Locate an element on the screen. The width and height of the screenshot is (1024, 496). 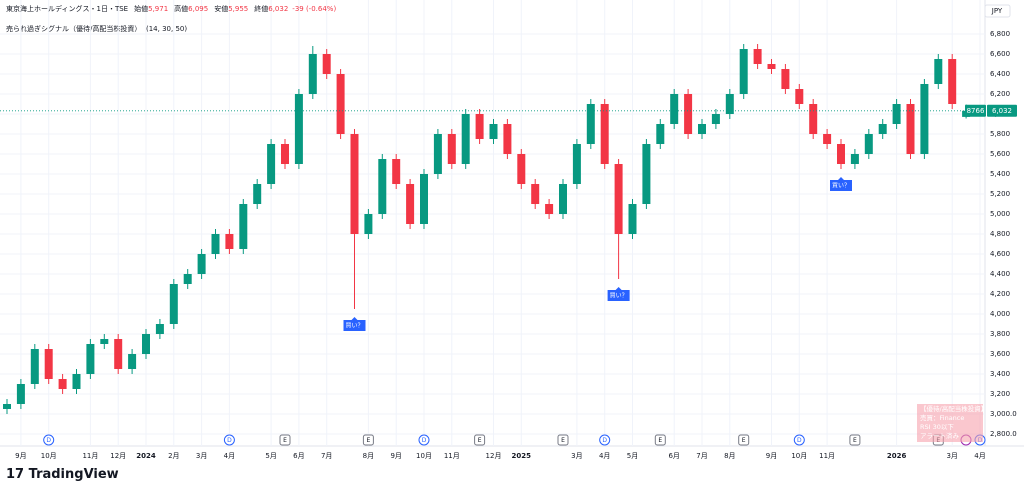
header-item: 5,971 is located at coordinates (158, 9).